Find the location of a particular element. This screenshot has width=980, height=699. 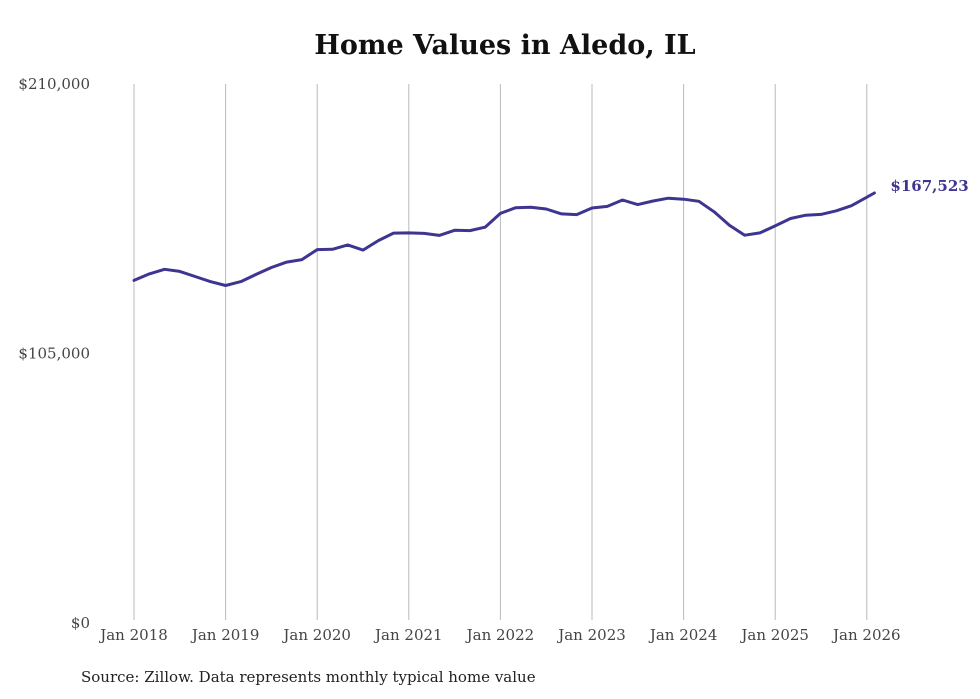

y-tick-label: $105,000 is located at coordinates (54, 354).